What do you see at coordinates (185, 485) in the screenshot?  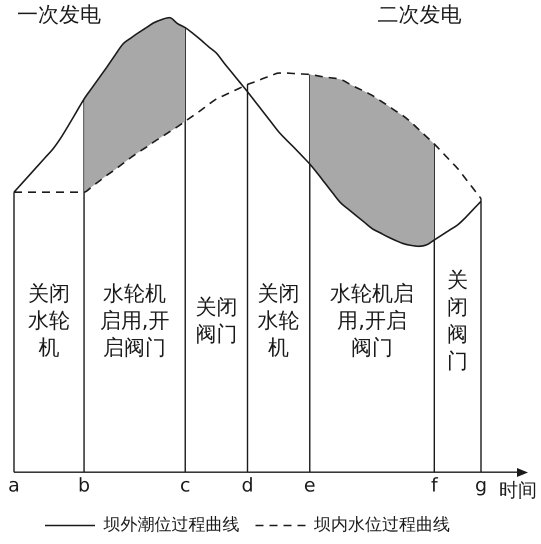 I see `x-tick-label: c` at bounding box center [185, 485].